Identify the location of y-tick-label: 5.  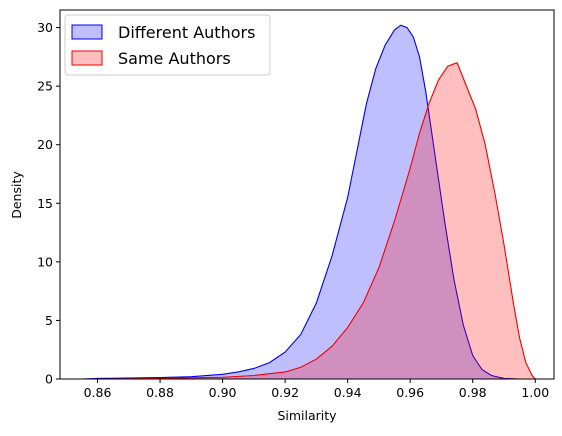
(49, 320).